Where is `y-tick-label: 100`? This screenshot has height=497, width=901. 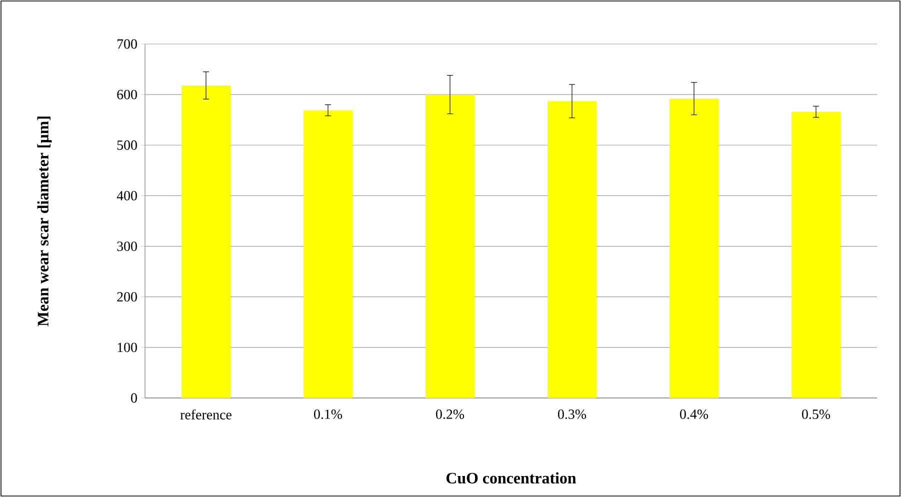
y-tick-label: 100 is located at coordinates (127, 347).